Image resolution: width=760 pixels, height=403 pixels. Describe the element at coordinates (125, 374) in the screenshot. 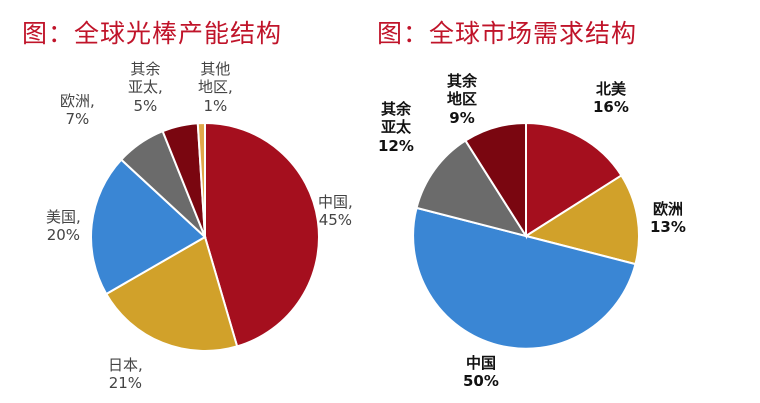

I see `slice-label-japan-capacity: 日本, 21%` at that location.